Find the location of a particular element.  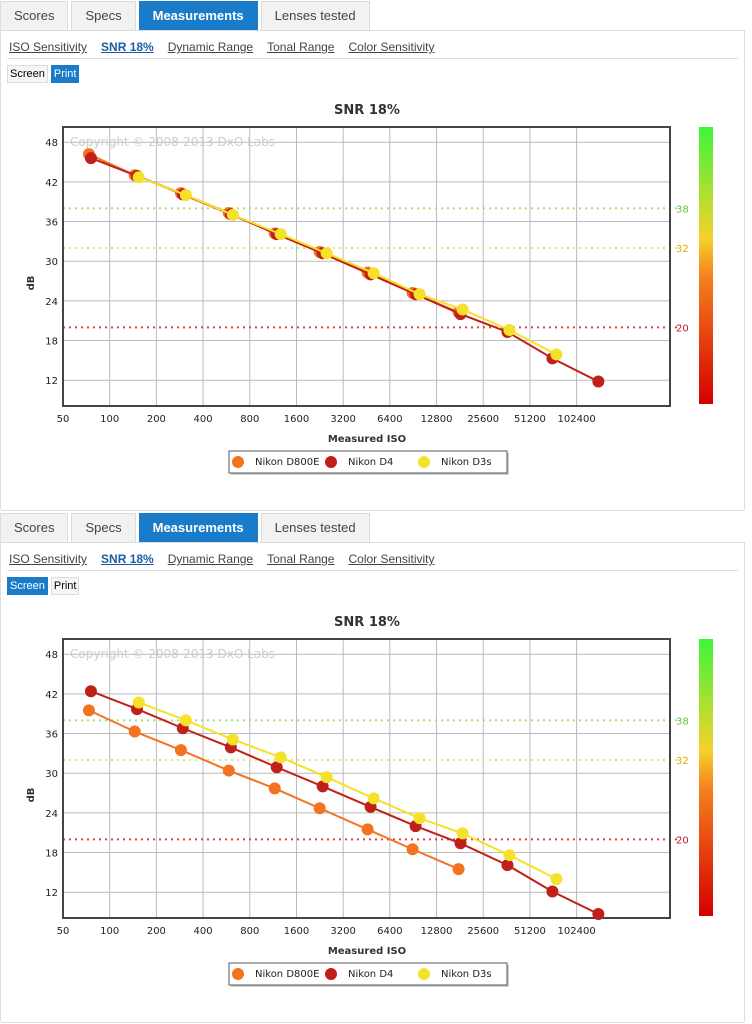

y-axis-label: dB is located at coordinates (31, 283).